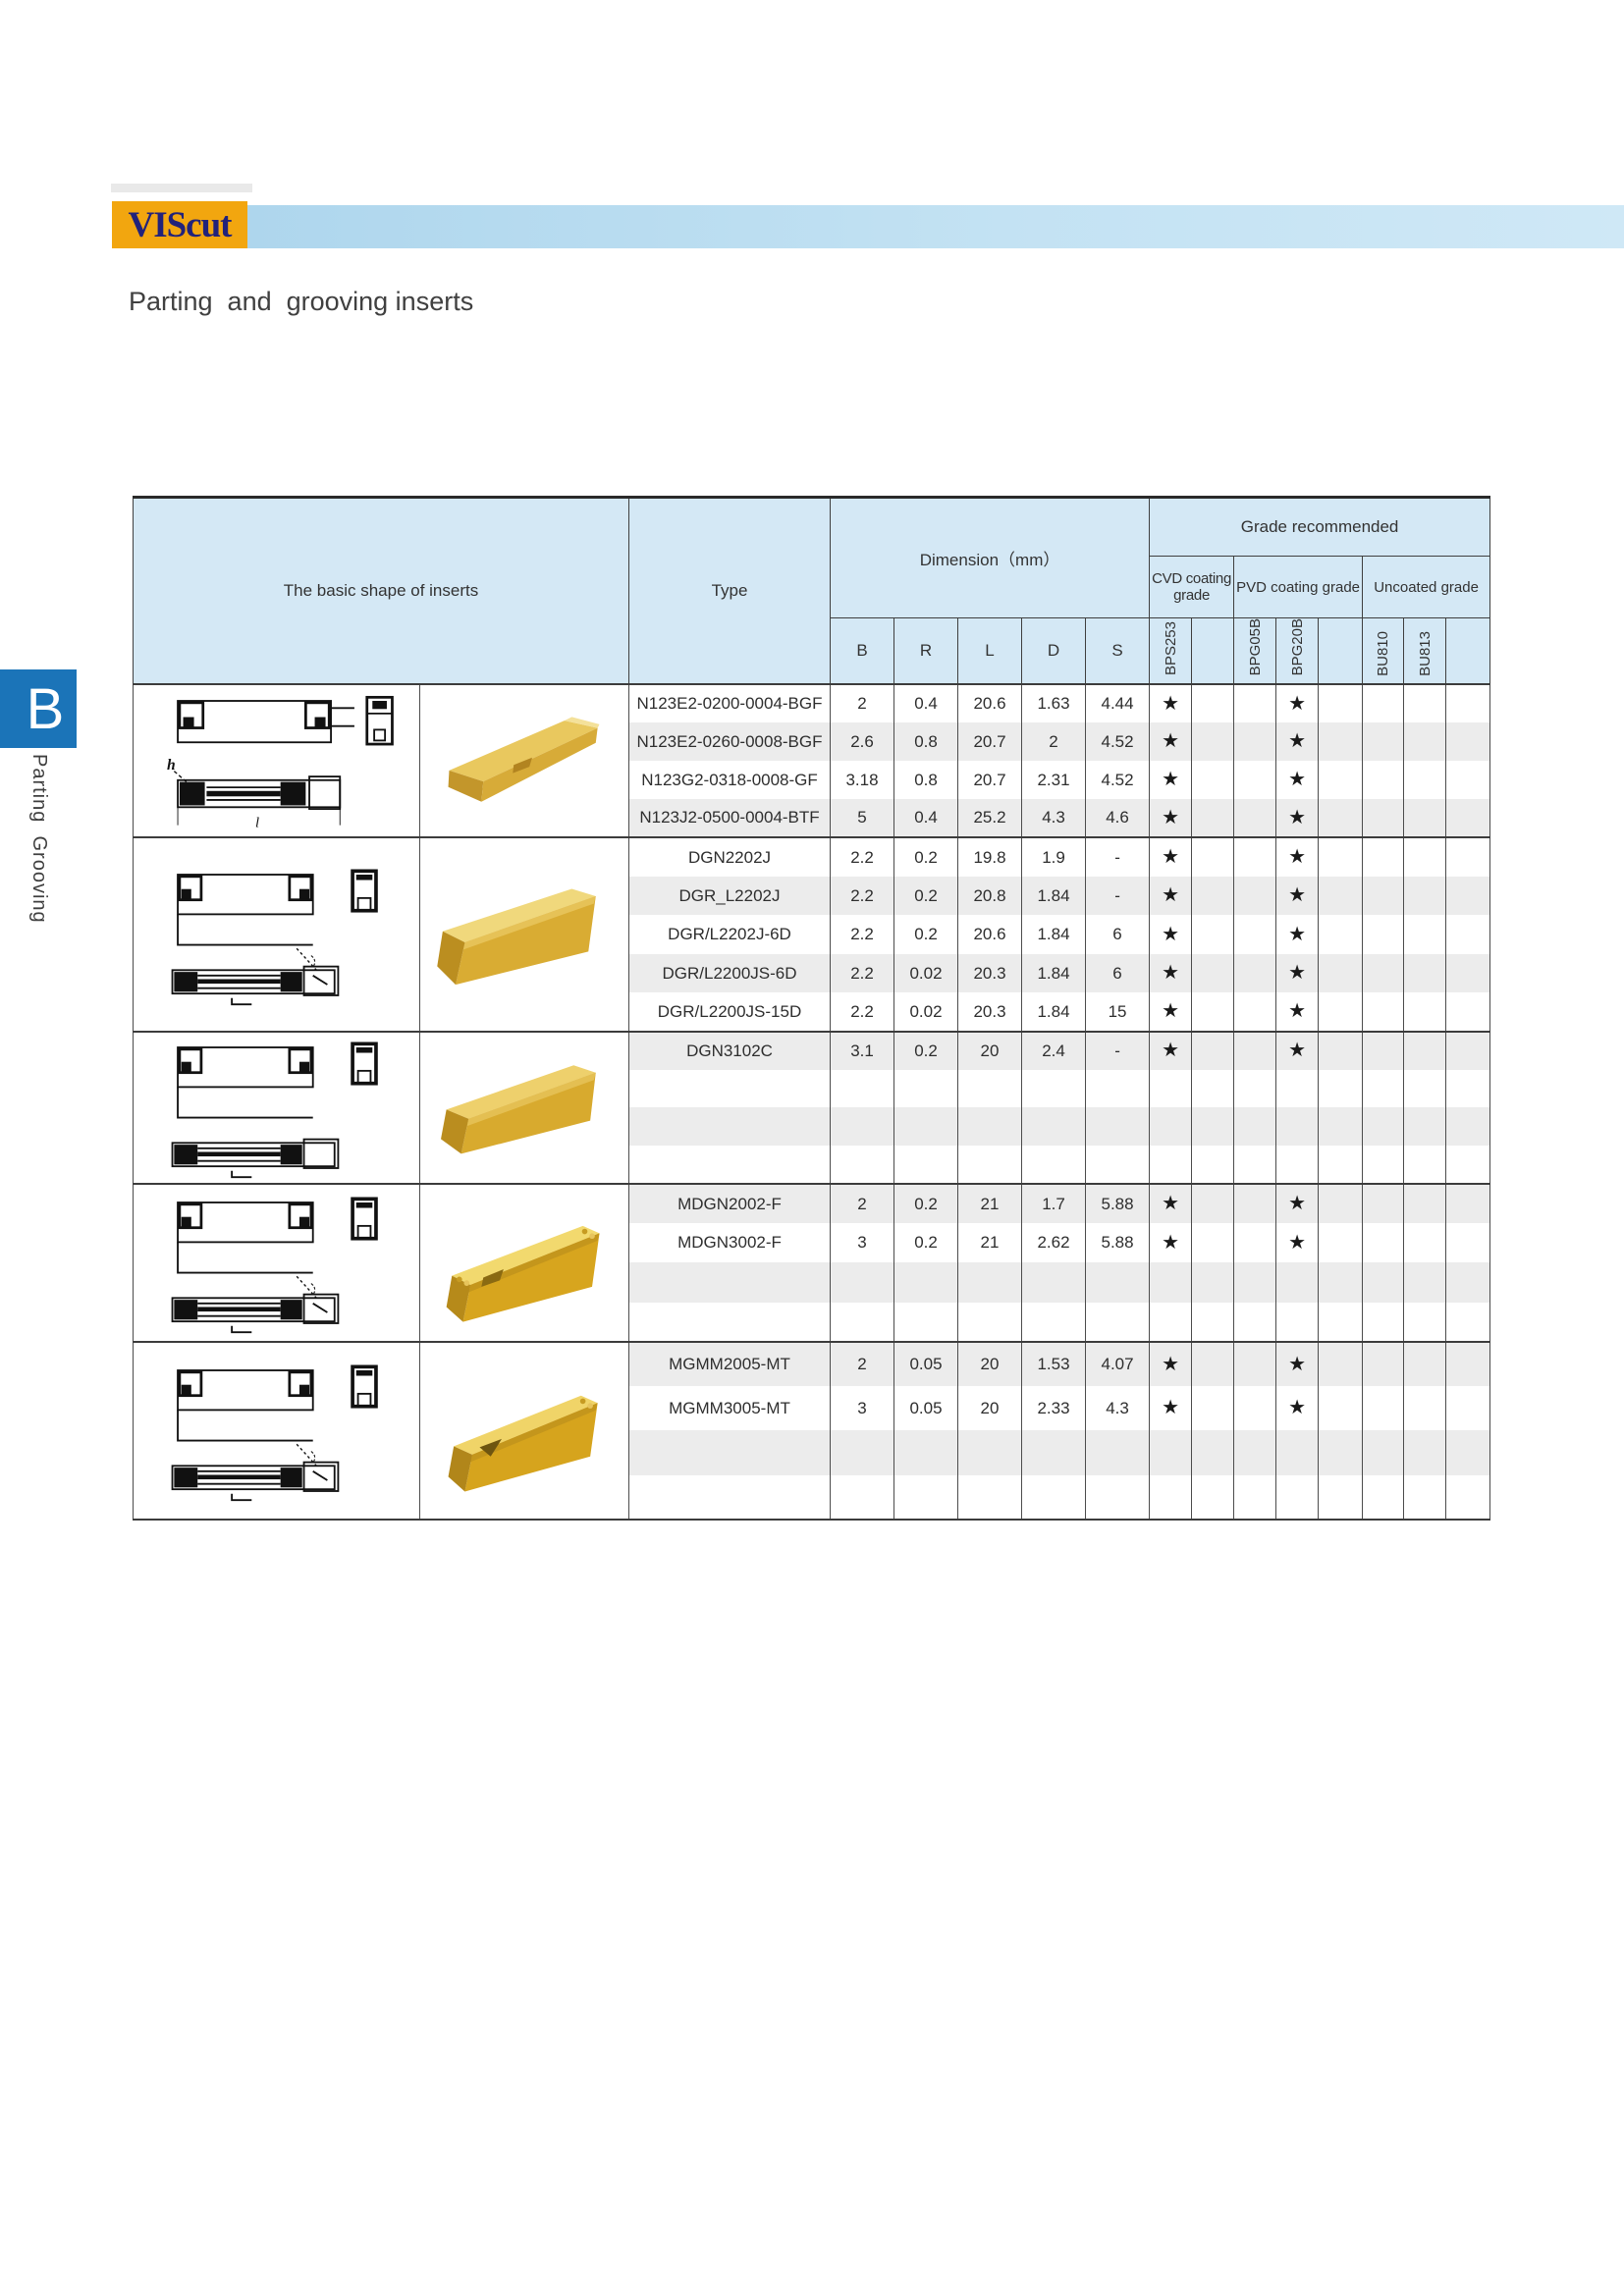  What do you see at coordinates (1054, 742) in the screenshot?
I see `dim-cell-D: 2` at bounding box center [1054, 742].